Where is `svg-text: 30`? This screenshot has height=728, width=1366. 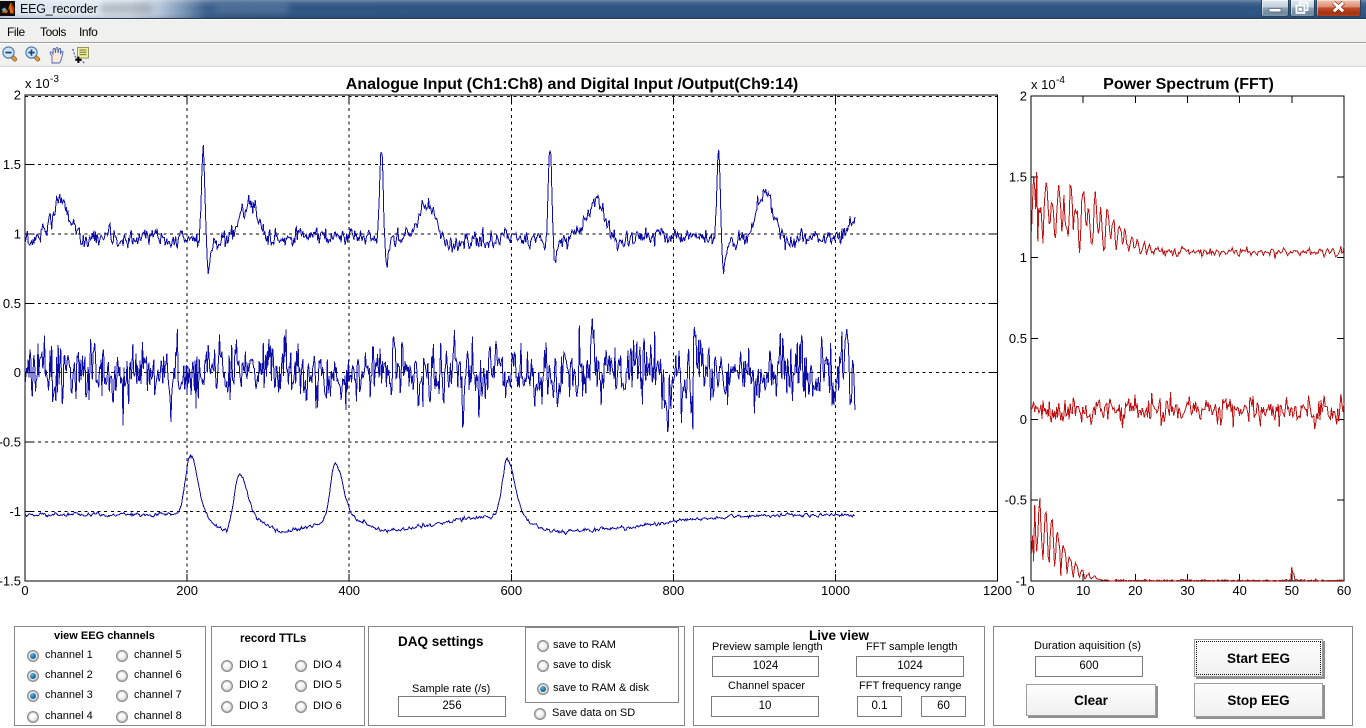
svg-text: 30 is located at coordinates (1187, 590).